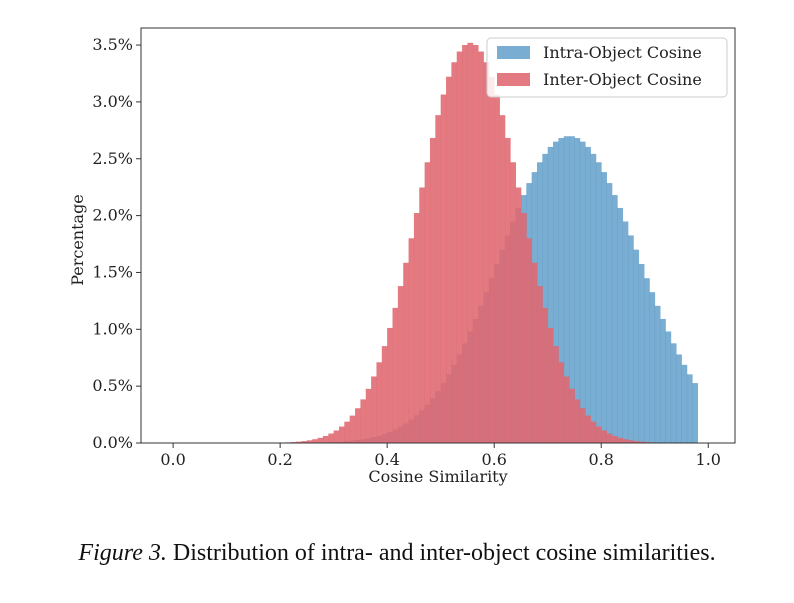  What do you see at coordinates (513, 79) in the screenshot?
I see `legend-swatch-inter` at bounding box center [513, 79].